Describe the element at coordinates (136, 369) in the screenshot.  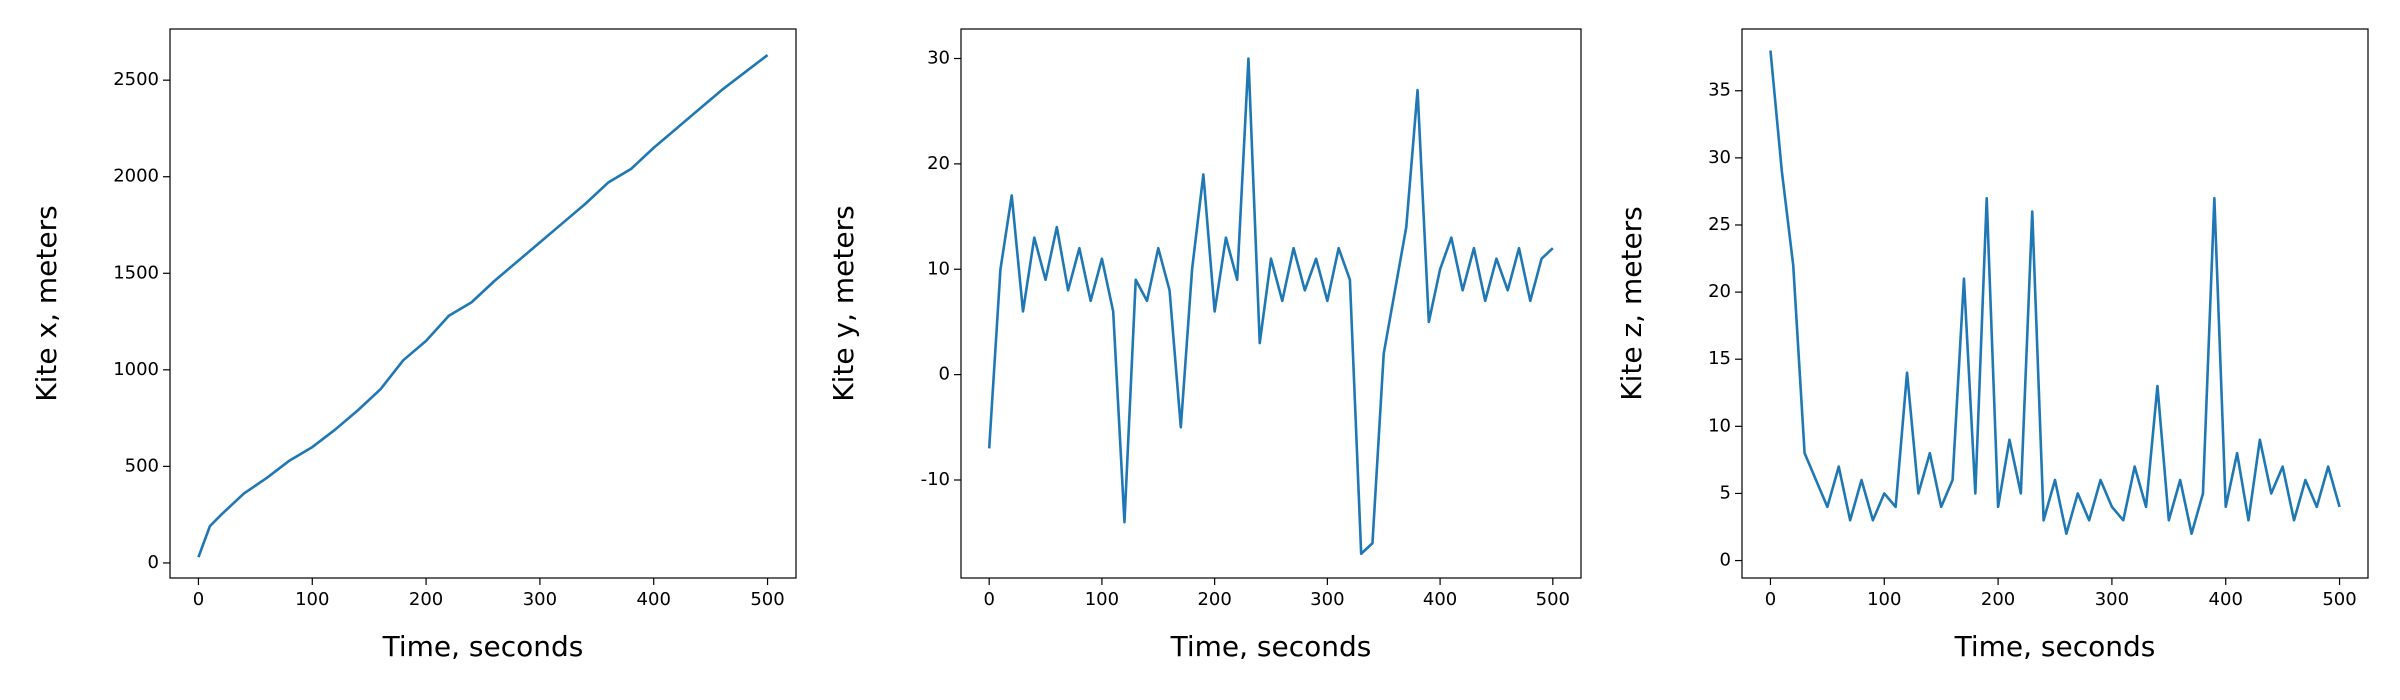
I see `y-tick-label: 1000` at that location.